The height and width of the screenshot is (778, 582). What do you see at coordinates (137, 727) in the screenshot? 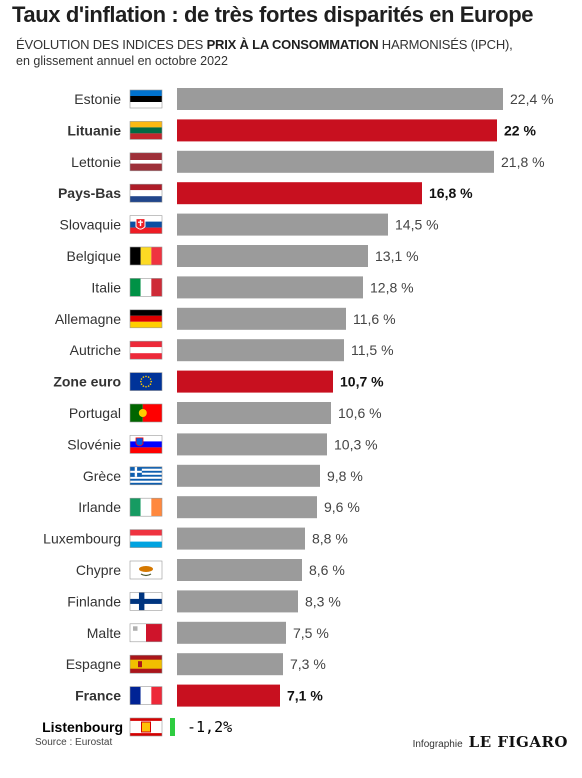
I see `bar-row: Listenbourg -1,2%` at bounding box center [137, 727].